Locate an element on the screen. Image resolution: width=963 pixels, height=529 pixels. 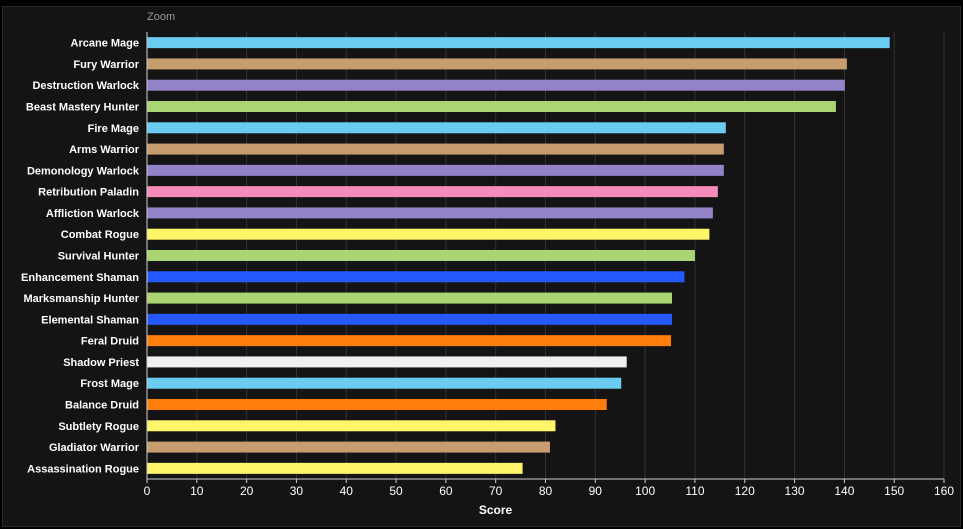
category-label: Marksmanship Hunter is located at coordinates (81, 299).